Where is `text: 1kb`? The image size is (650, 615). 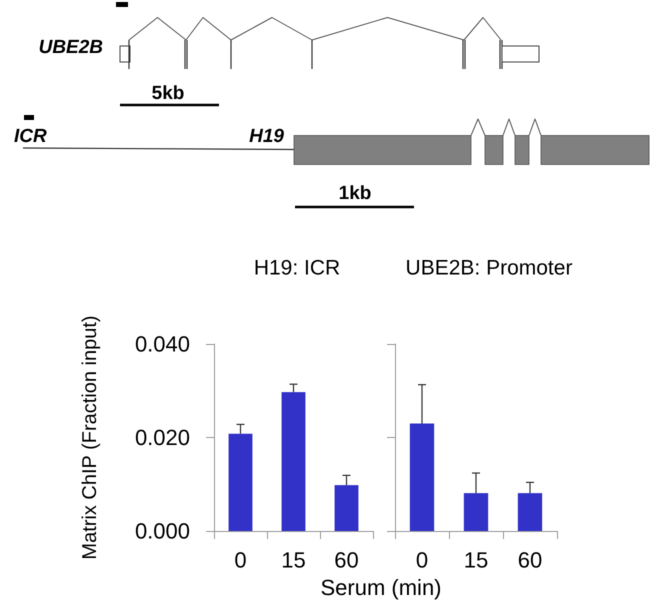 text: 1kb is located at coordinates (355, 193).